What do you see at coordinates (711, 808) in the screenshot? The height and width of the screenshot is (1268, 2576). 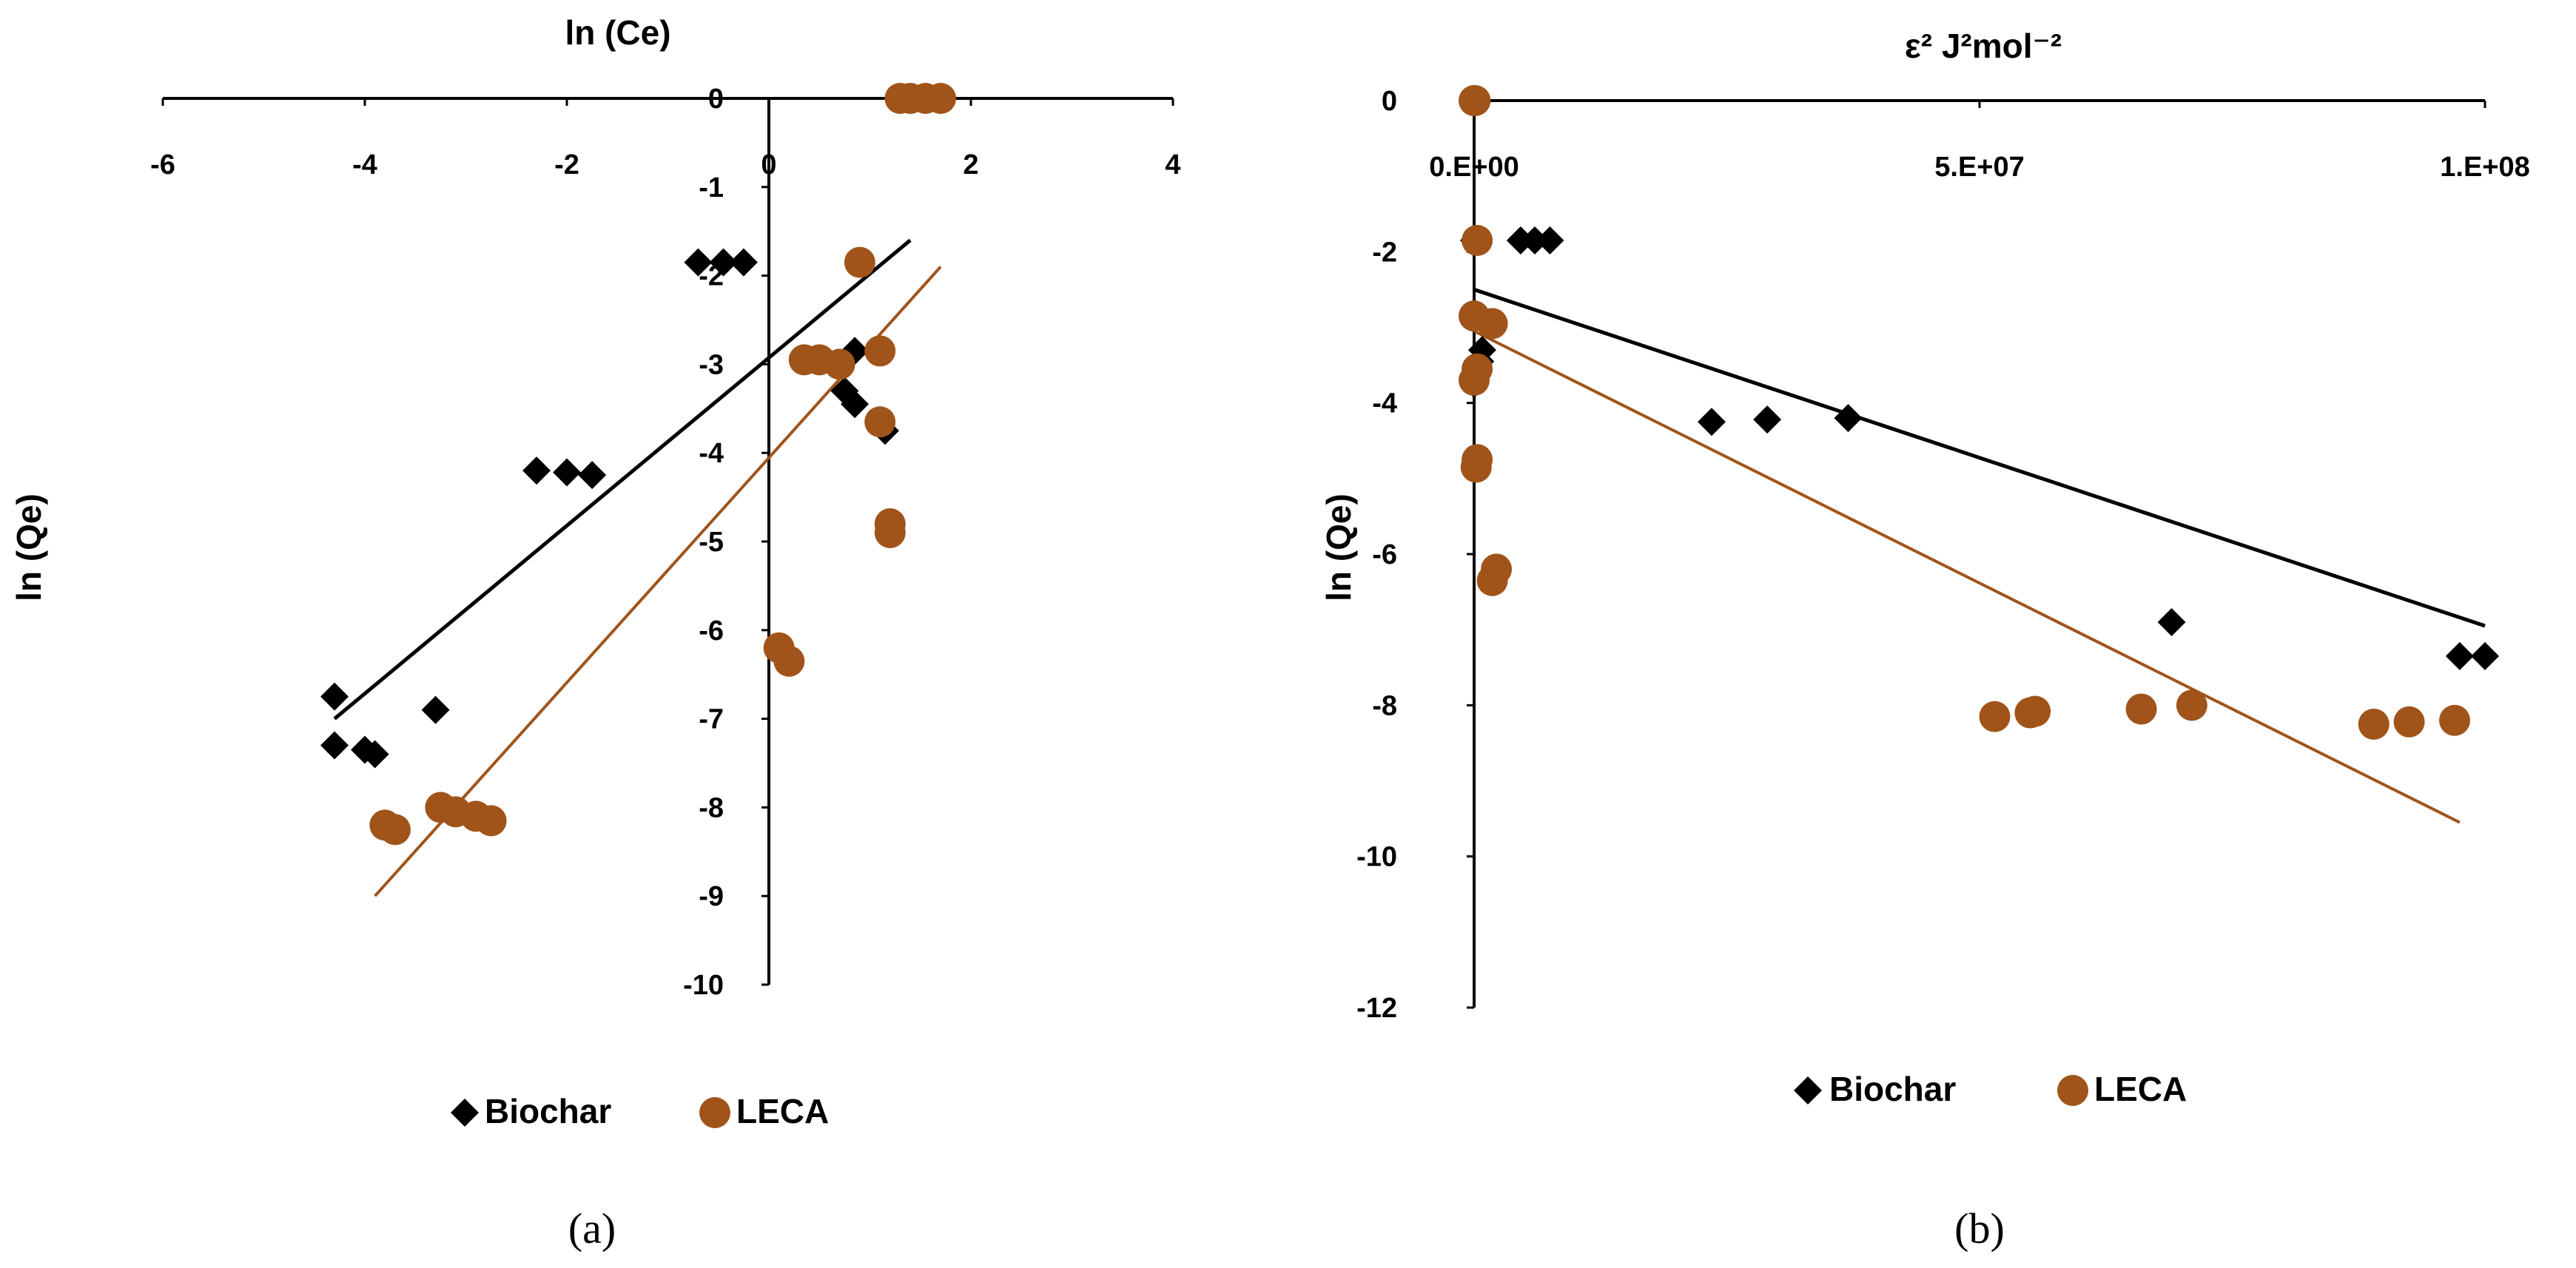 I see `y-tick-label-a-8: -8` at bounding box center [711, 808].